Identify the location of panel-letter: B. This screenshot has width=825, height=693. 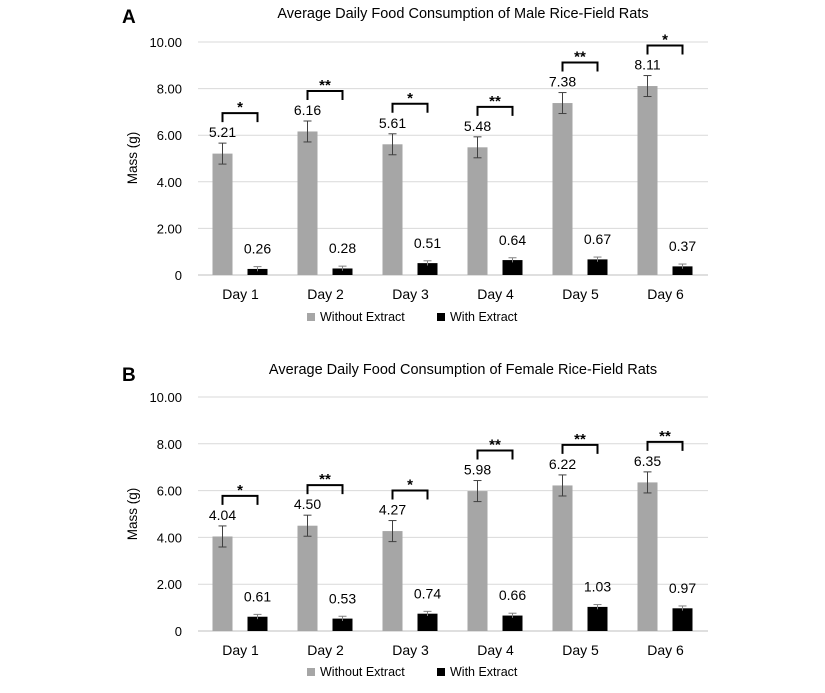
(129, 375).